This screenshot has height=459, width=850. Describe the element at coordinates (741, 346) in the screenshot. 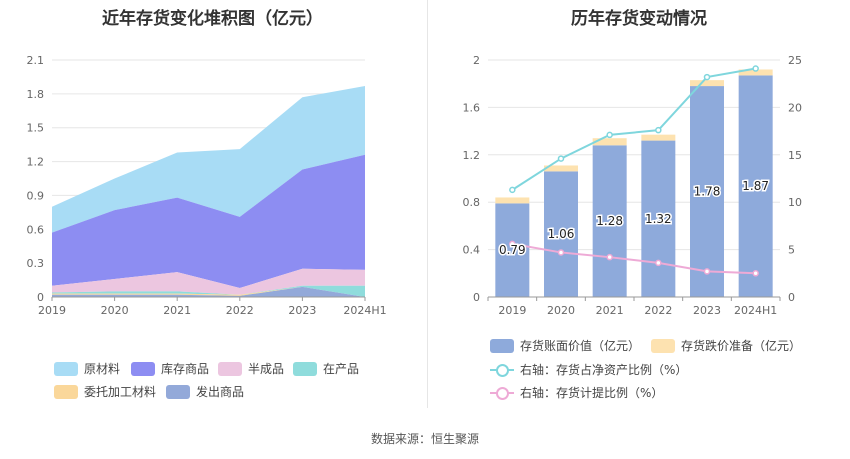

I see `legend-label: 存货跌价准备（亿元）` at that location.